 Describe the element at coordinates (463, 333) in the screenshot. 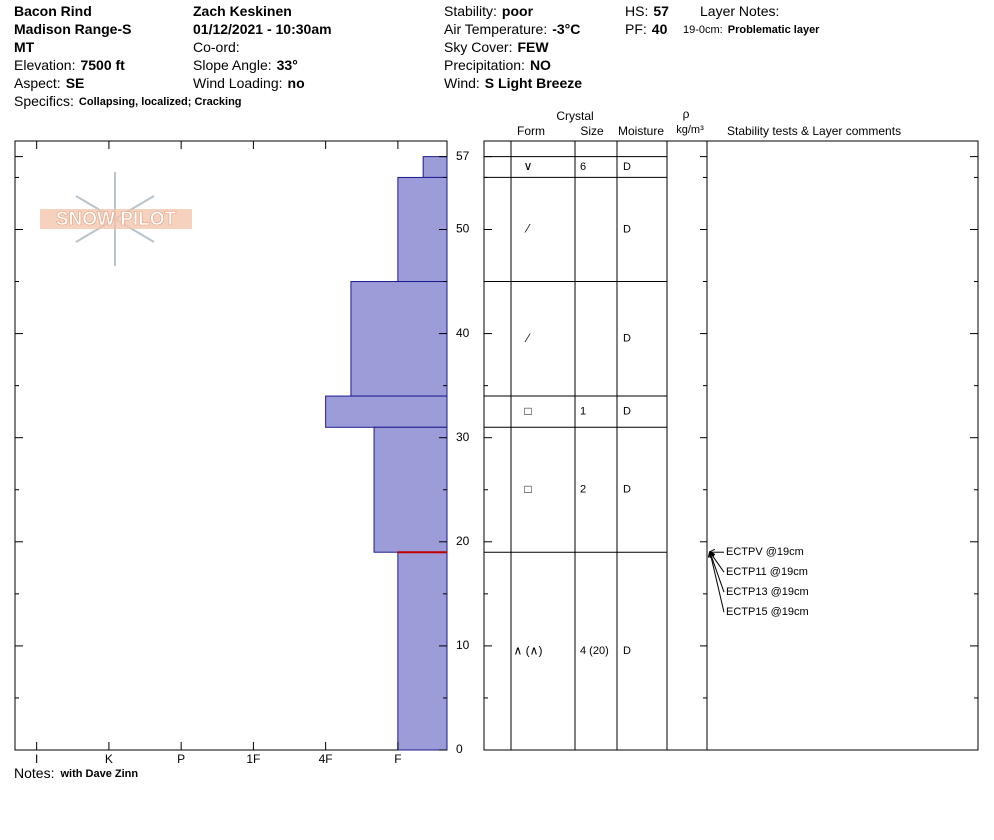

I see `y-tick-label: 40` at that location.